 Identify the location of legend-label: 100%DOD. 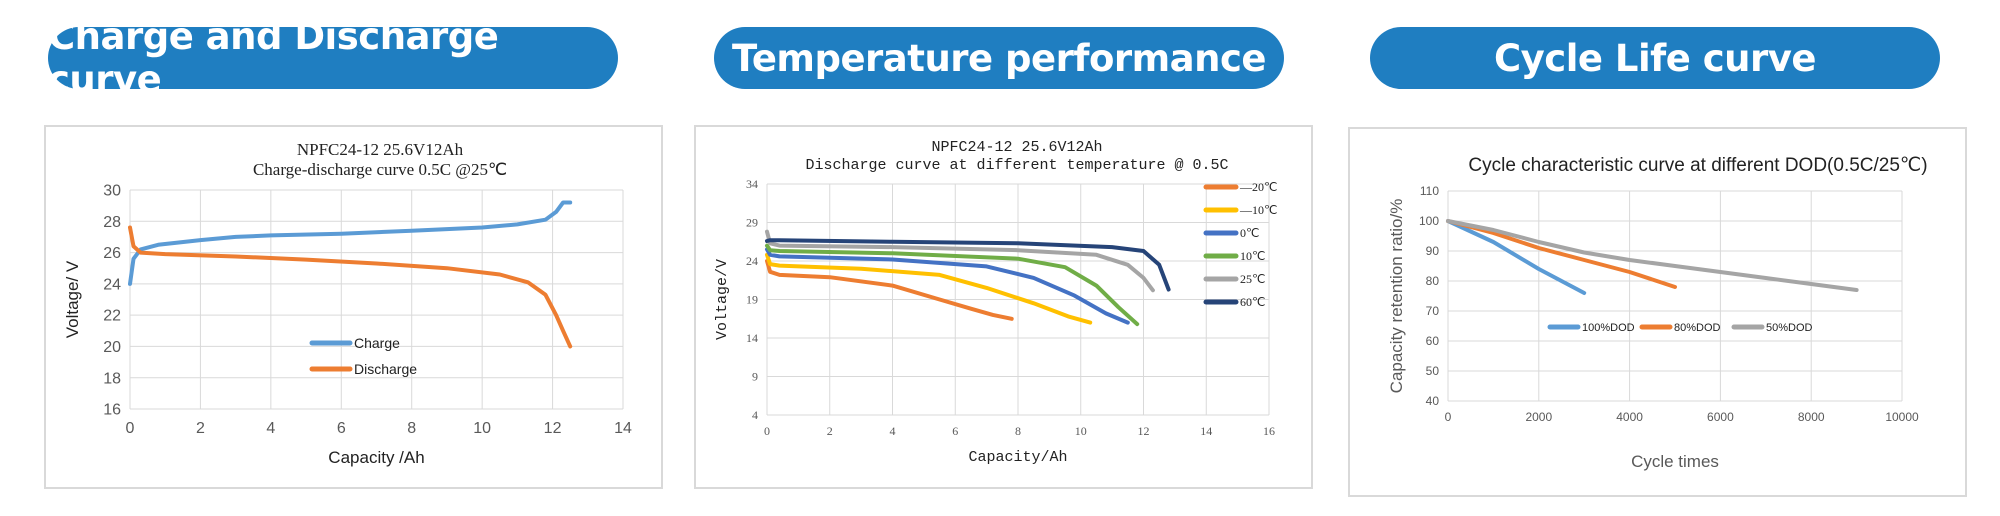
(1608, 328).